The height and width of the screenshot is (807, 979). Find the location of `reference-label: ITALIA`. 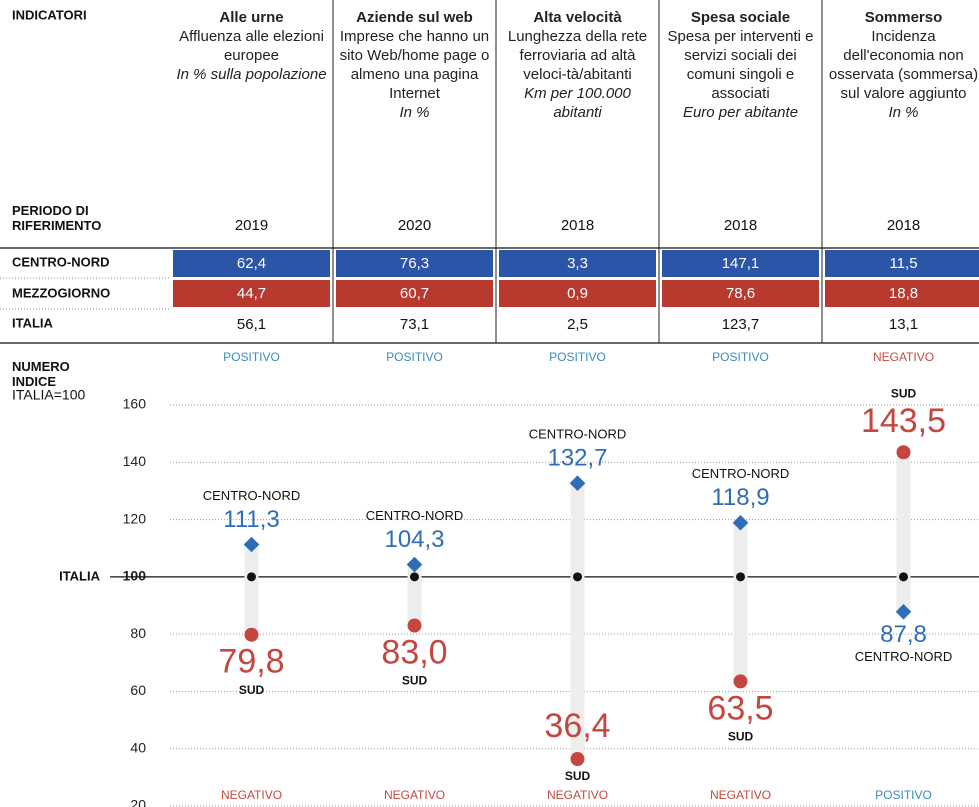

reference-label: ITALIA is located at coordinates (80, 575).